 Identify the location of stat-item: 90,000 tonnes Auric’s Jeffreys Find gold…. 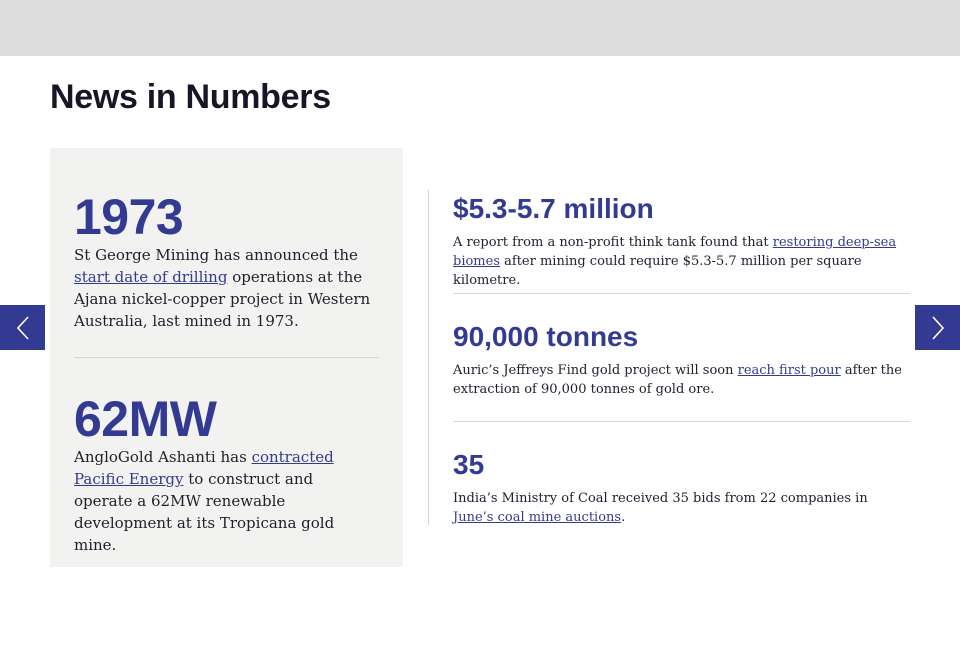
(681, 361).